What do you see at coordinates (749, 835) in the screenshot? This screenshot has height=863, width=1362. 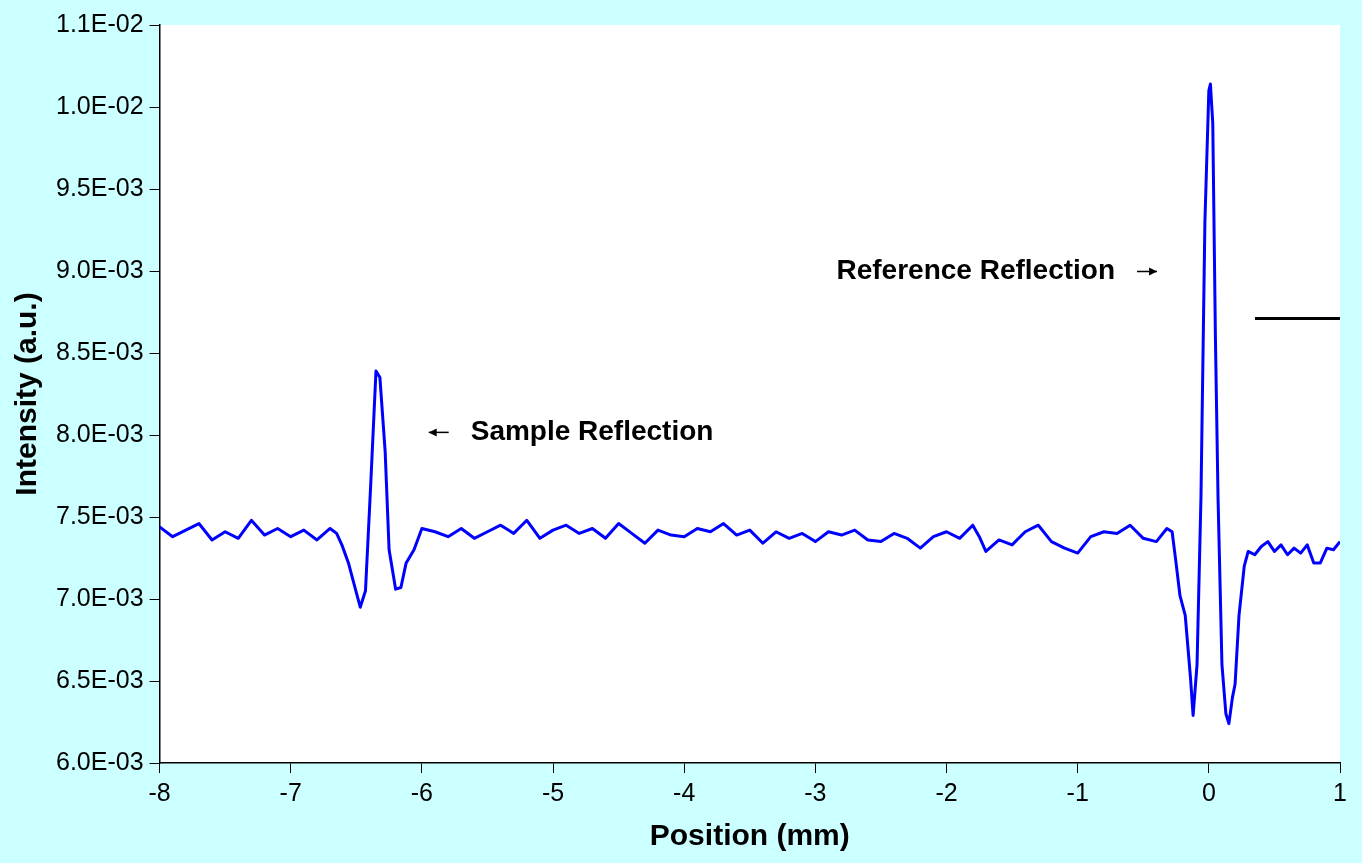 I see `x-axis-title: Position (mm)` at bounding box center [749, 835].